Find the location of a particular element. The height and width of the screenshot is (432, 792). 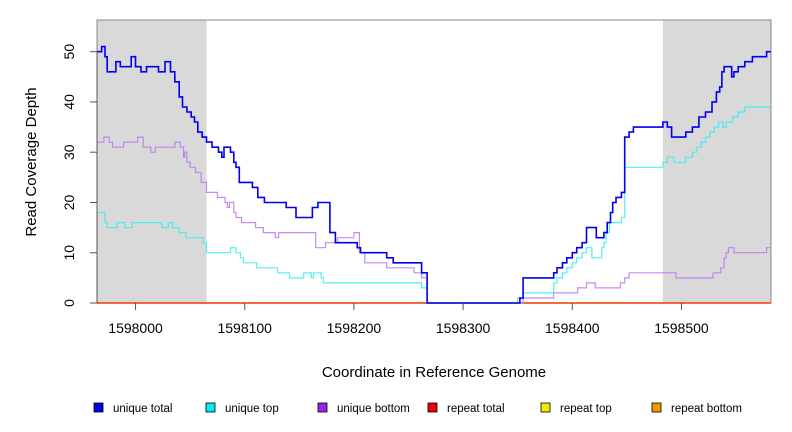

y-tick-label: 20 is located at coordinates (69, 202).